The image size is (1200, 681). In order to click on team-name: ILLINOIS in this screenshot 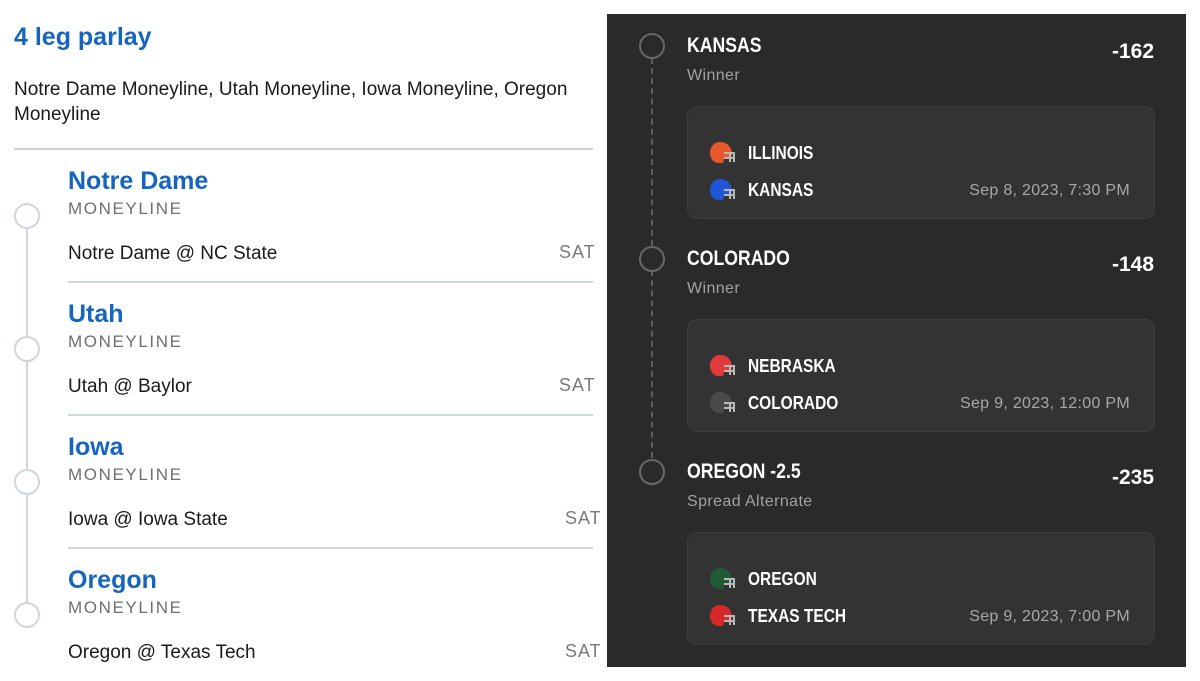, I will do `click(781, 152)`.